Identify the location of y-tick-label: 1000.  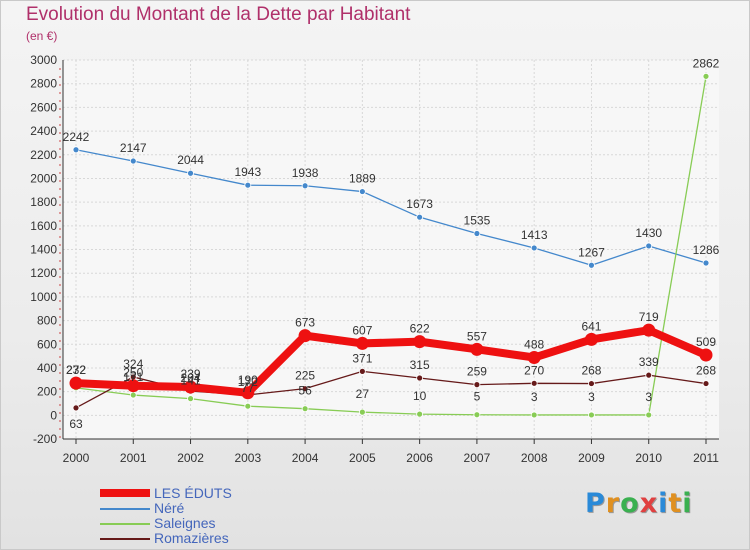
(43, 297).